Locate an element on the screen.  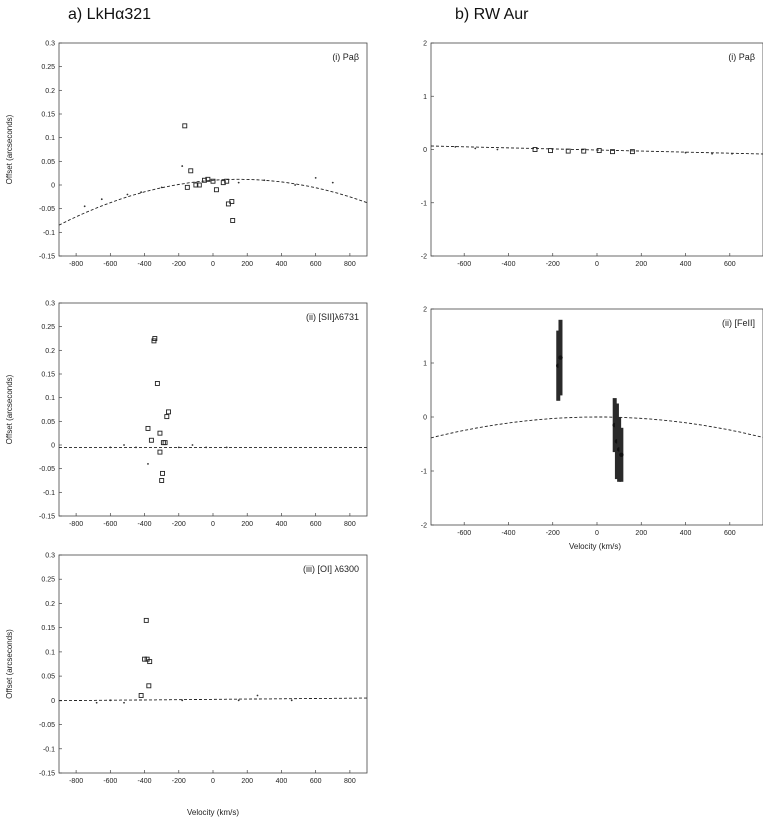
x-tick-label: -800 is located at coordinates (76, 264).